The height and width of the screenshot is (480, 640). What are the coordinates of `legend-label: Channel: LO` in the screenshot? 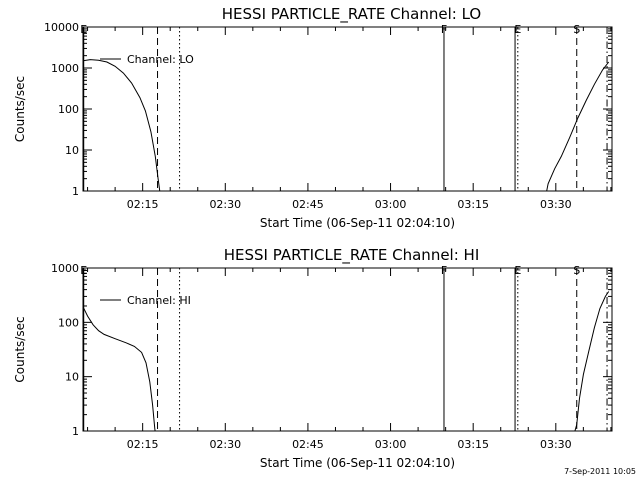 It's located at (160, 59).